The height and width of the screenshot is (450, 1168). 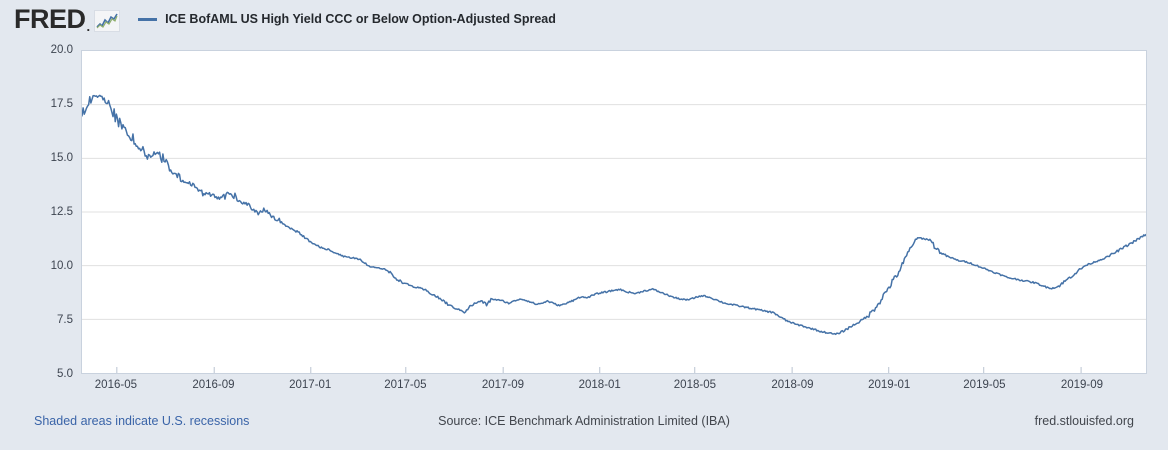 What do you see at coordinates (107, 21) in the screenshot?
I see `mini-line-chart-icon` at bounding box center [107, 21].